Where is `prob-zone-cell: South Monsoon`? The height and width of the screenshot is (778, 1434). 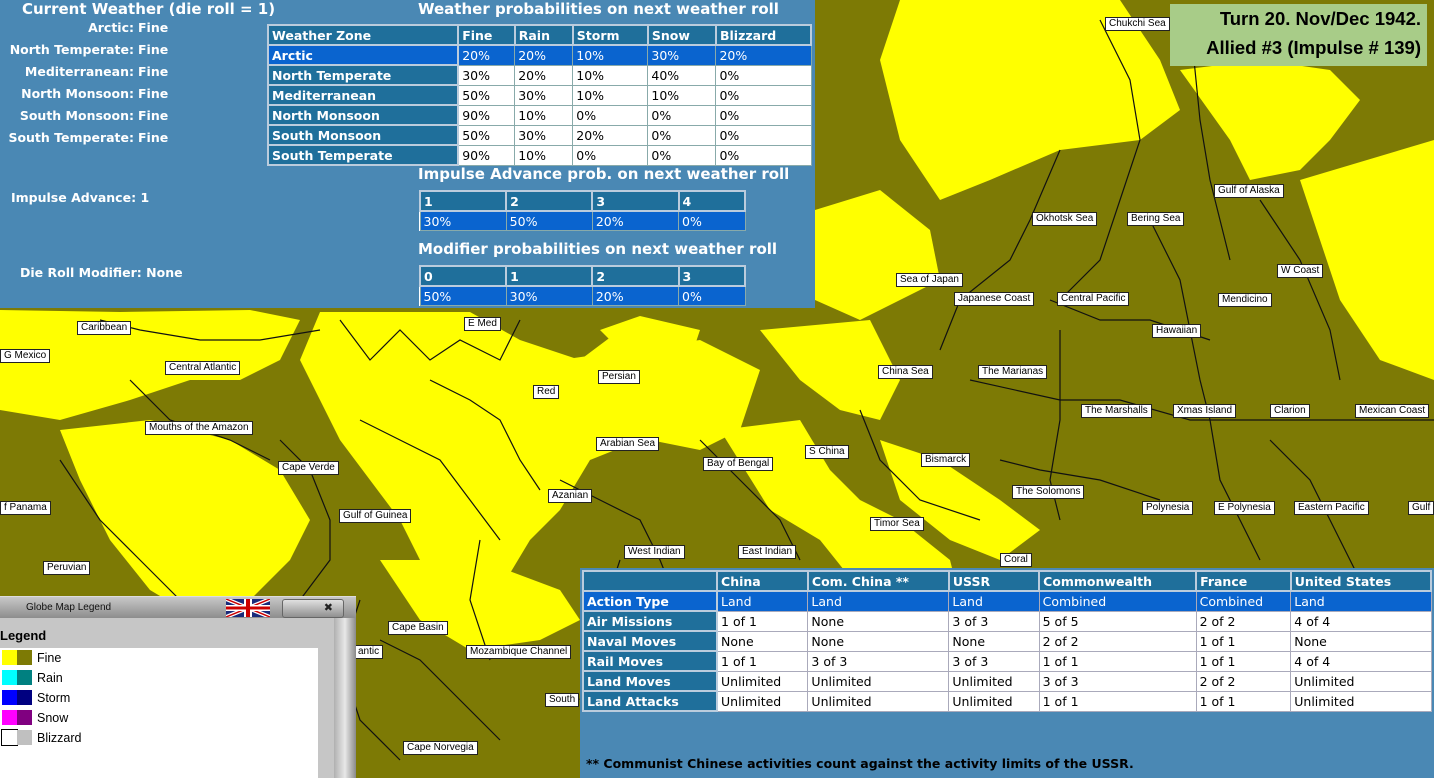 prob-zone-cell: South Monsoon is located at coordinates (363, 135).